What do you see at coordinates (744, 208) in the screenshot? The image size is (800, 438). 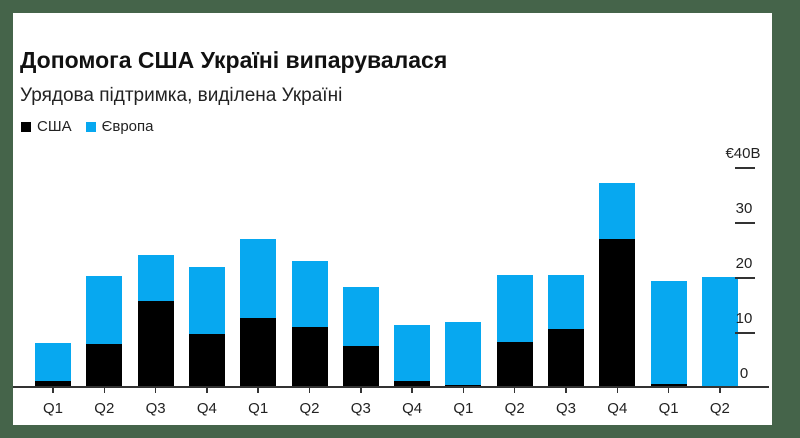 I see `y-tick-label: 30` at bounding box center [744, 208].